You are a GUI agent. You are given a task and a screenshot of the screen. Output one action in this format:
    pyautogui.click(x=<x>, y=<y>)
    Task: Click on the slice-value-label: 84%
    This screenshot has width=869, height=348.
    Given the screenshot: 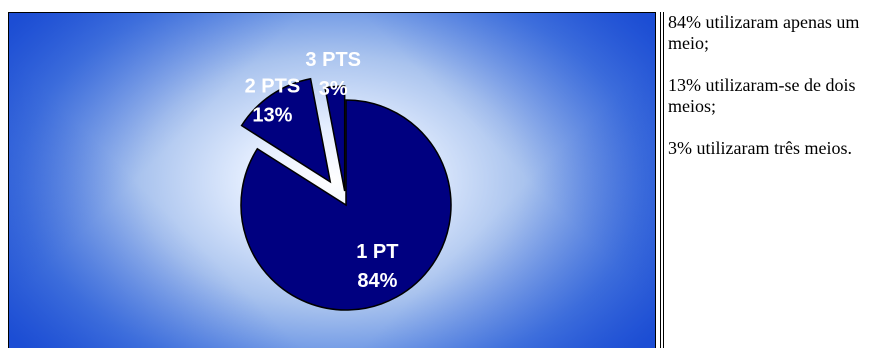 What is the action you would take?
    pyautogui.click(x=377, y=281)
    